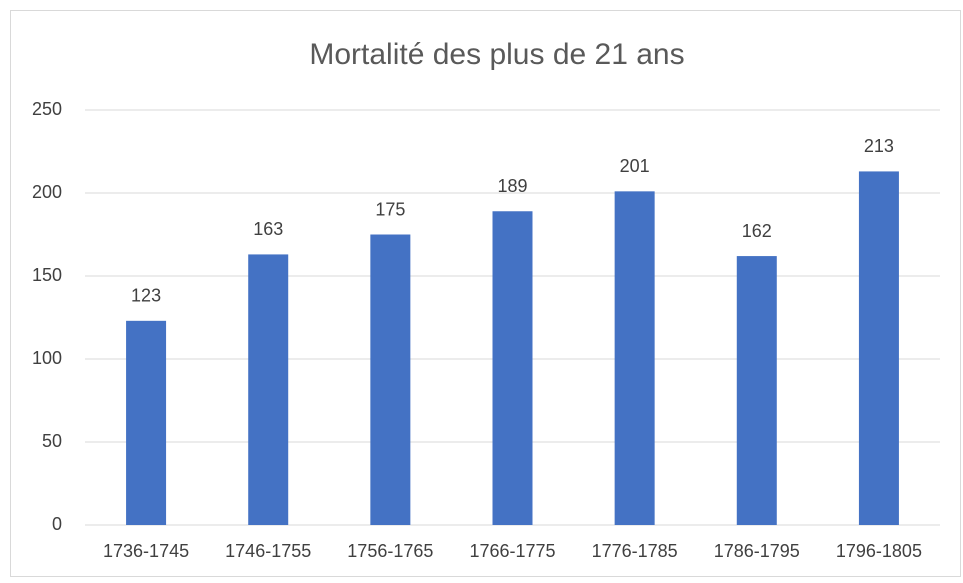 This screenshot has width=963, height=583. Describe the element at coordinates (268, 229) in the screenshot. I see `data-label: 163` at that location.